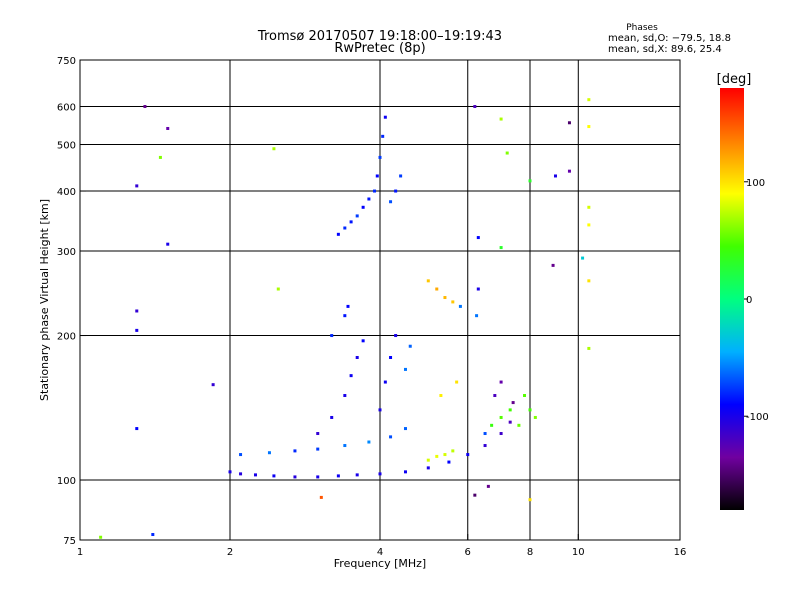 This screenshot has width=800, height=600. I want to click on x-tick-label: 16, so click(680, 552).